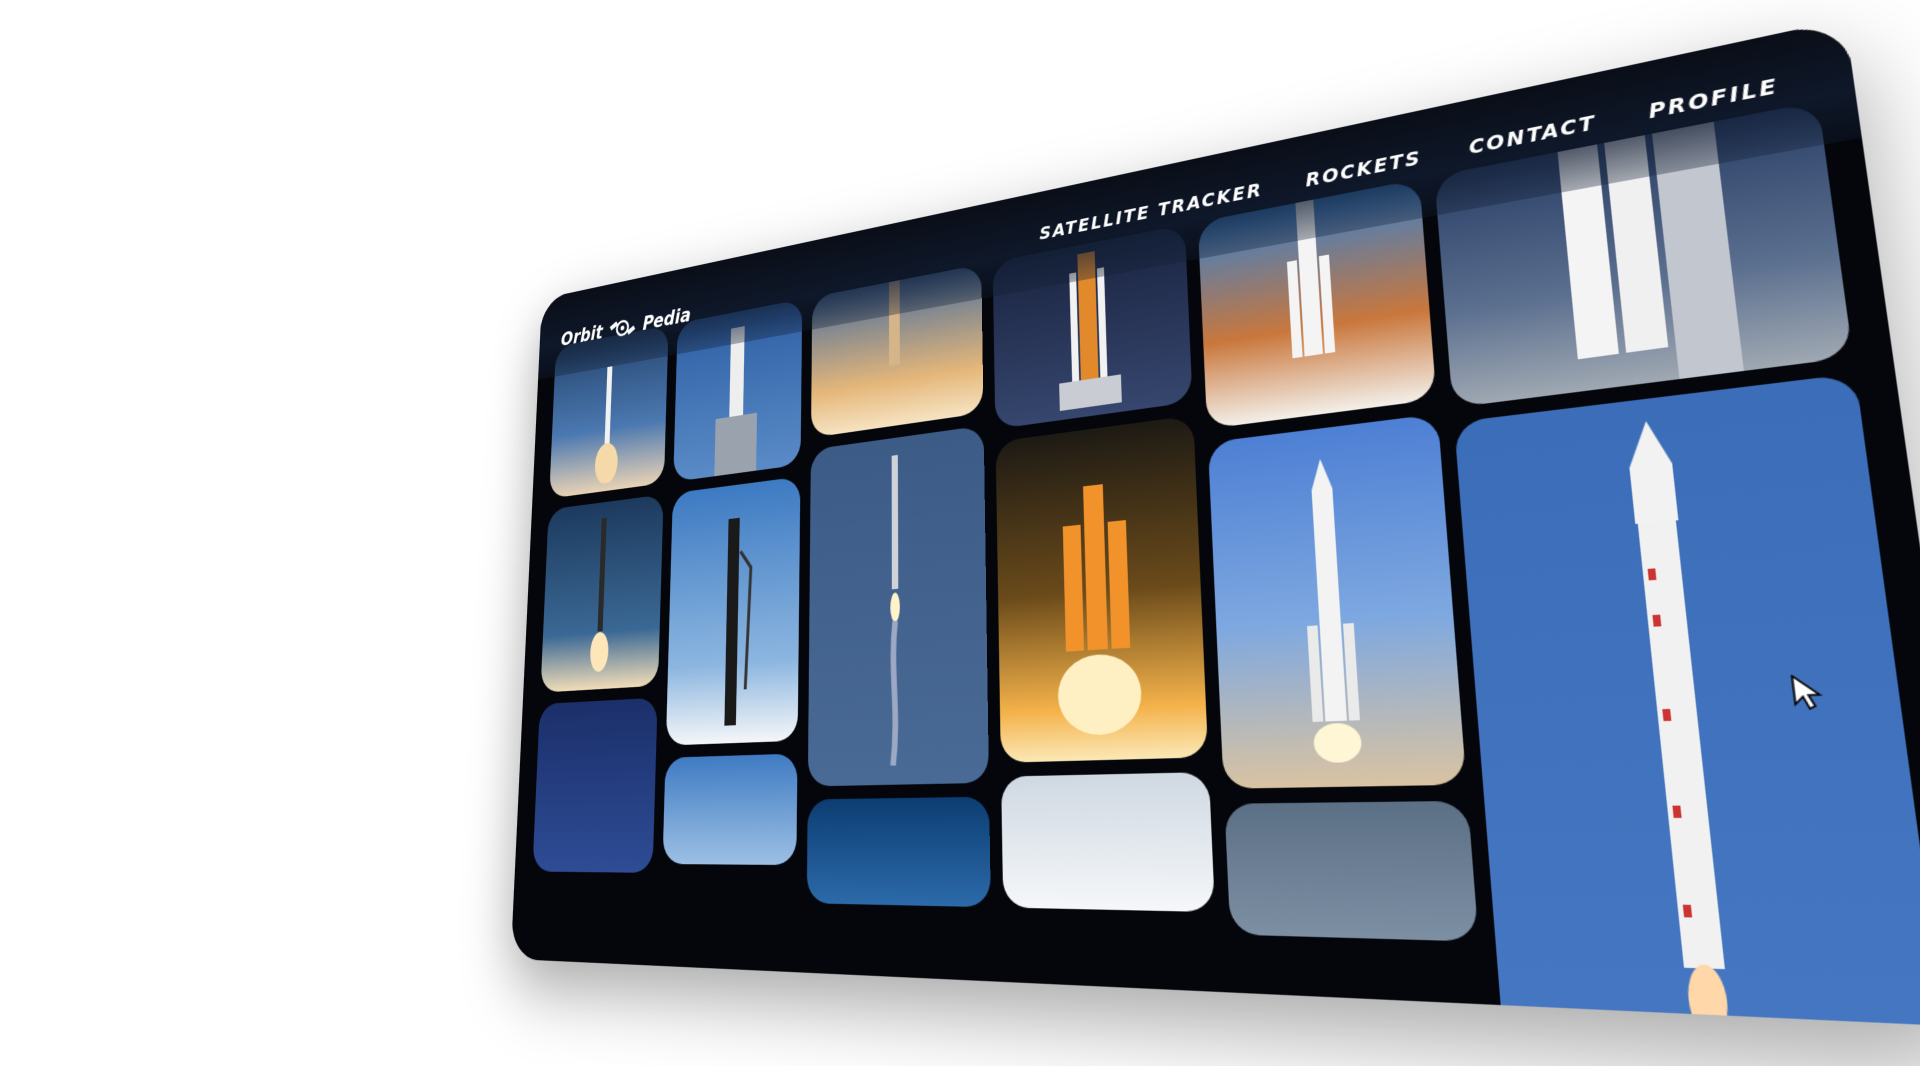 The image size is (1920, 1066). I want to click on nav-link-profile: PROFILE, so click(1713, 99).